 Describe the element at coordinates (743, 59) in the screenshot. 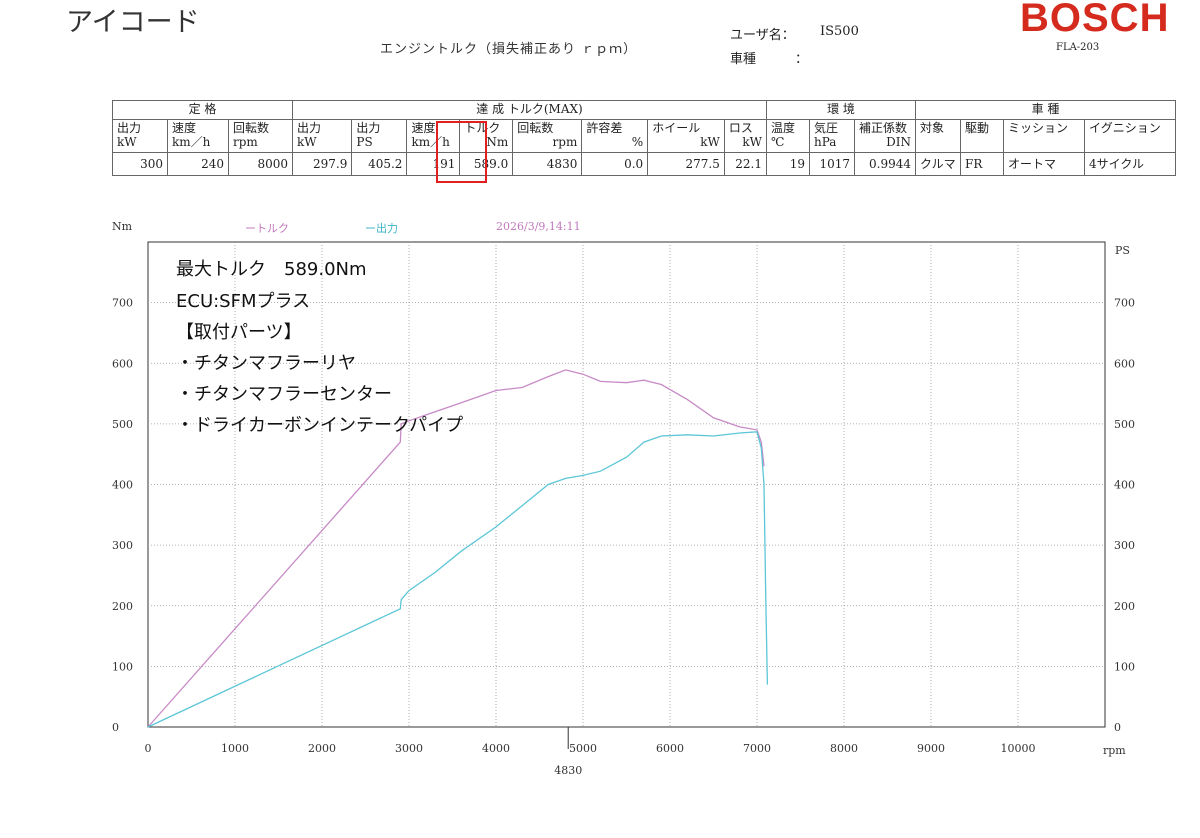

I see `car-type-label: 車種` at that location.